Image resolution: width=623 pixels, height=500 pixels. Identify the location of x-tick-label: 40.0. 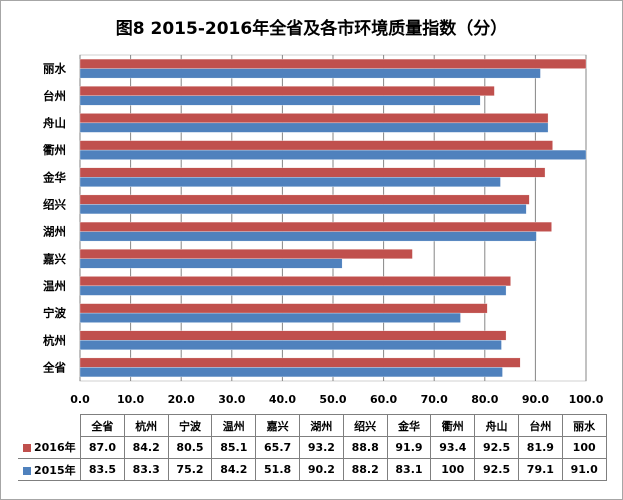
(282, 399).